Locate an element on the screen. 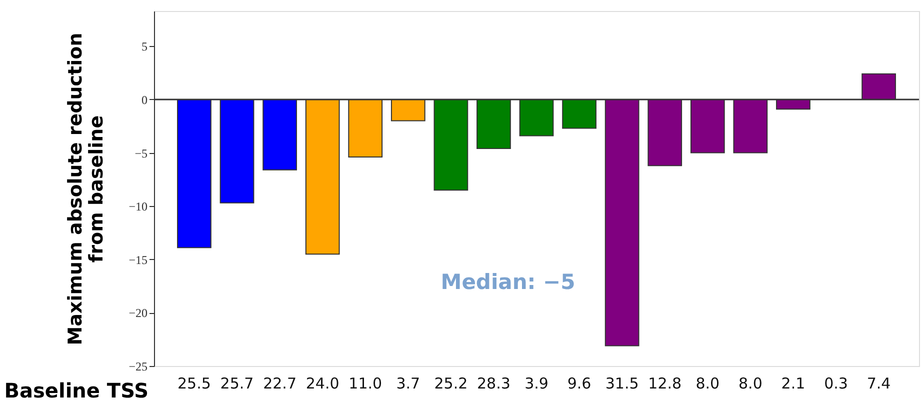  x-tick-label: 25.5 is located at coordinates (194, 383).